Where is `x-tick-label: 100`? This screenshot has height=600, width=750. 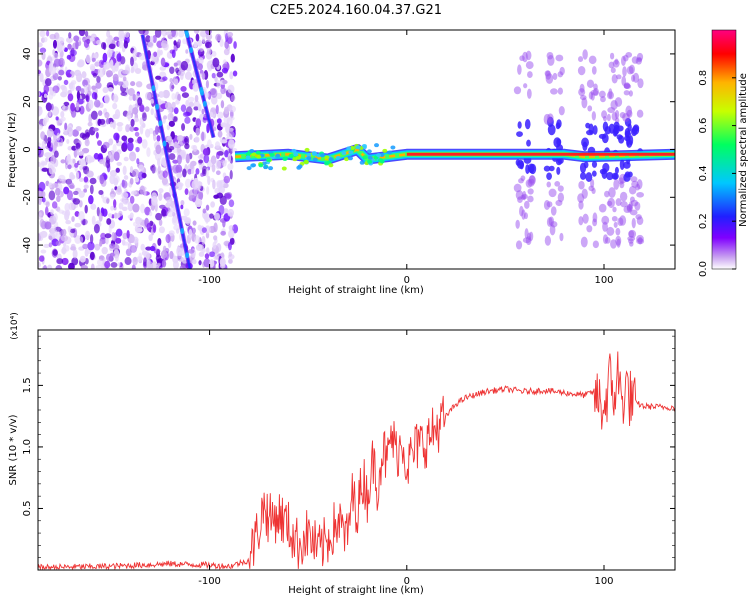 x-tick-label: 100 is located at coordinates (603, 581).